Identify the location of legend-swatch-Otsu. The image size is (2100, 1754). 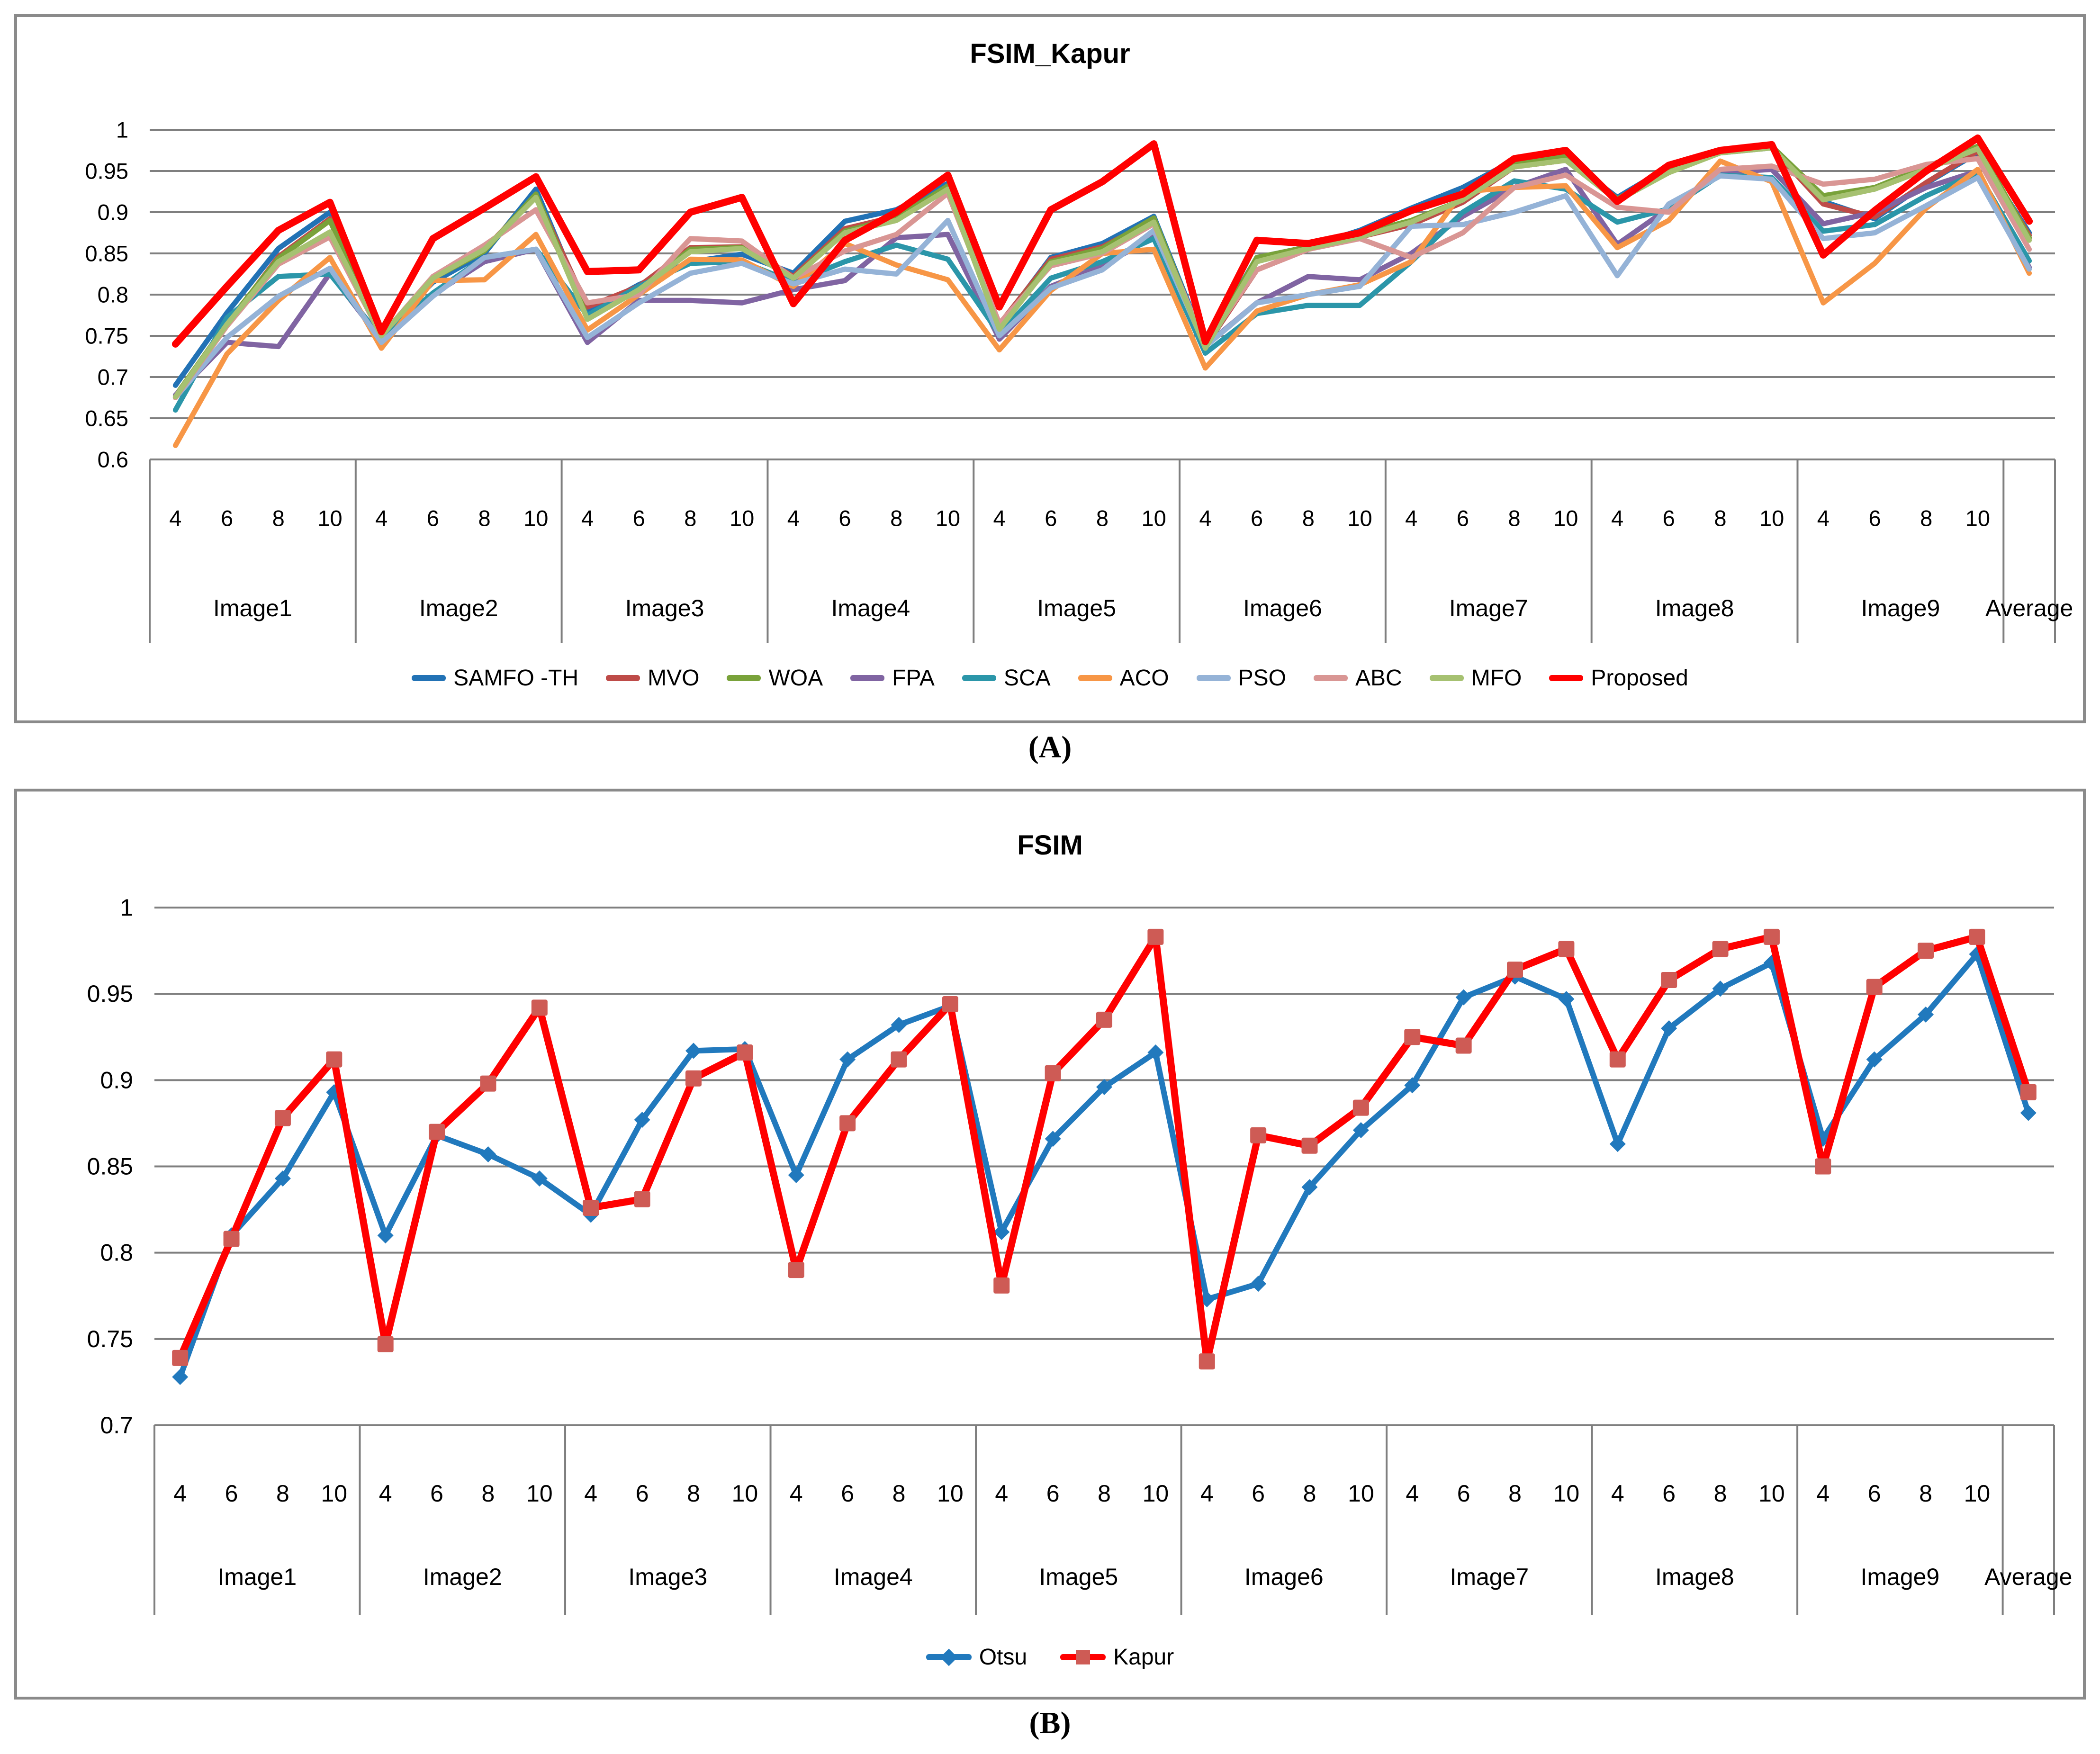
(949, 1657).